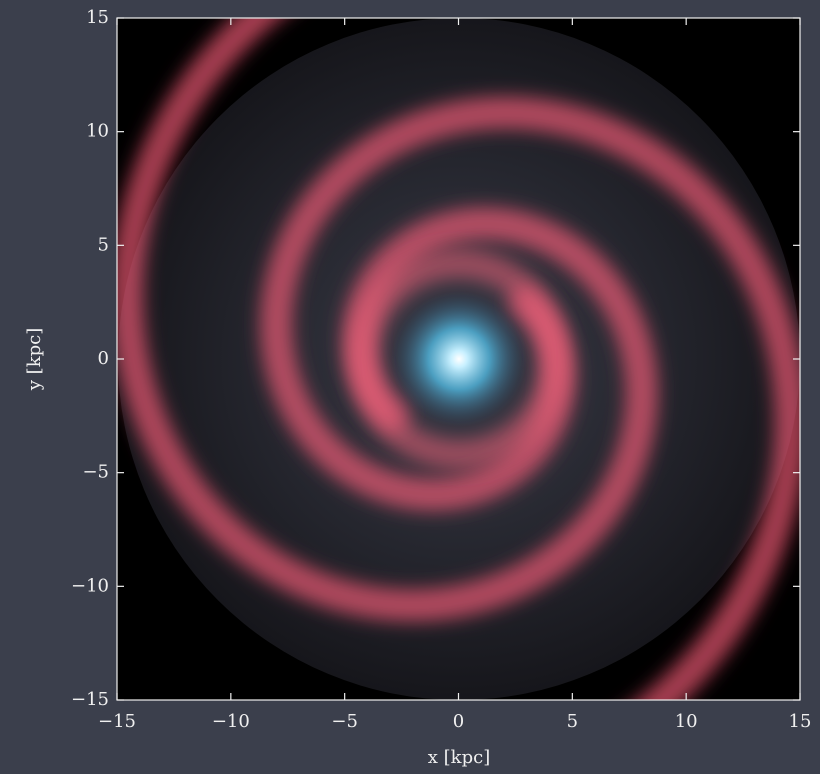  What do you see at coordinates (800, 721) in the screenshot?
I see `x-tick-label: 15` at bounding box center [800, 721].